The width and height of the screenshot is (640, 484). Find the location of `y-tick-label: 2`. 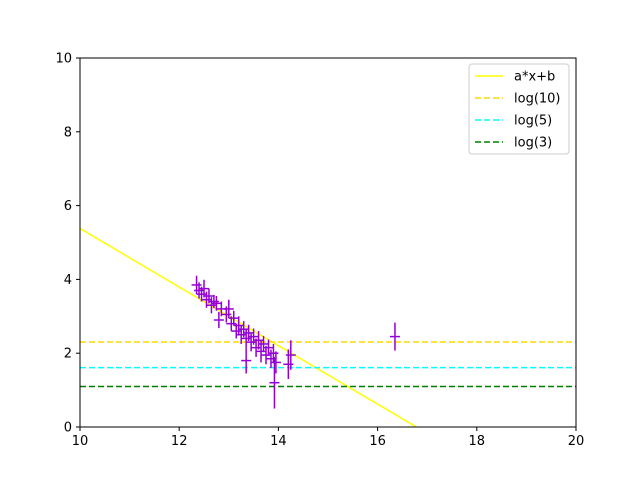

y-tick-label: 2 is located at coordinates (68, 354).